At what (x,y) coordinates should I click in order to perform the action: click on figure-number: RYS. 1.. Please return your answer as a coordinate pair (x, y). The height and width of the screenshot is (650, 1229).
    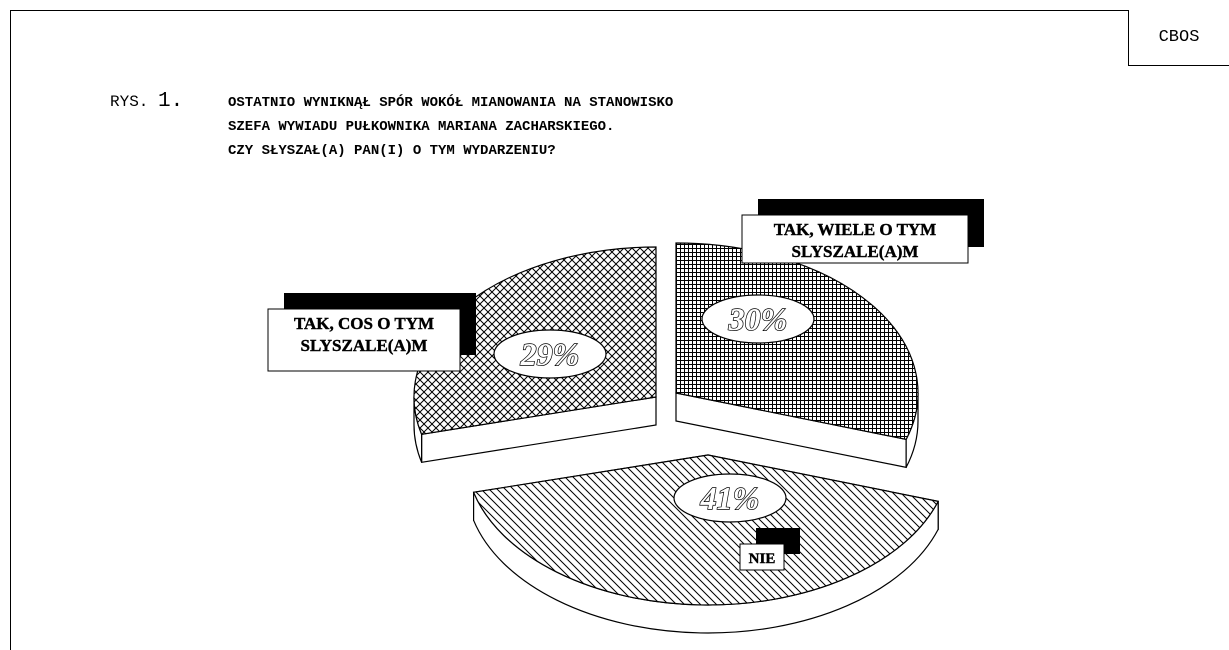
    Looking at the image, I should click on (146, 101).